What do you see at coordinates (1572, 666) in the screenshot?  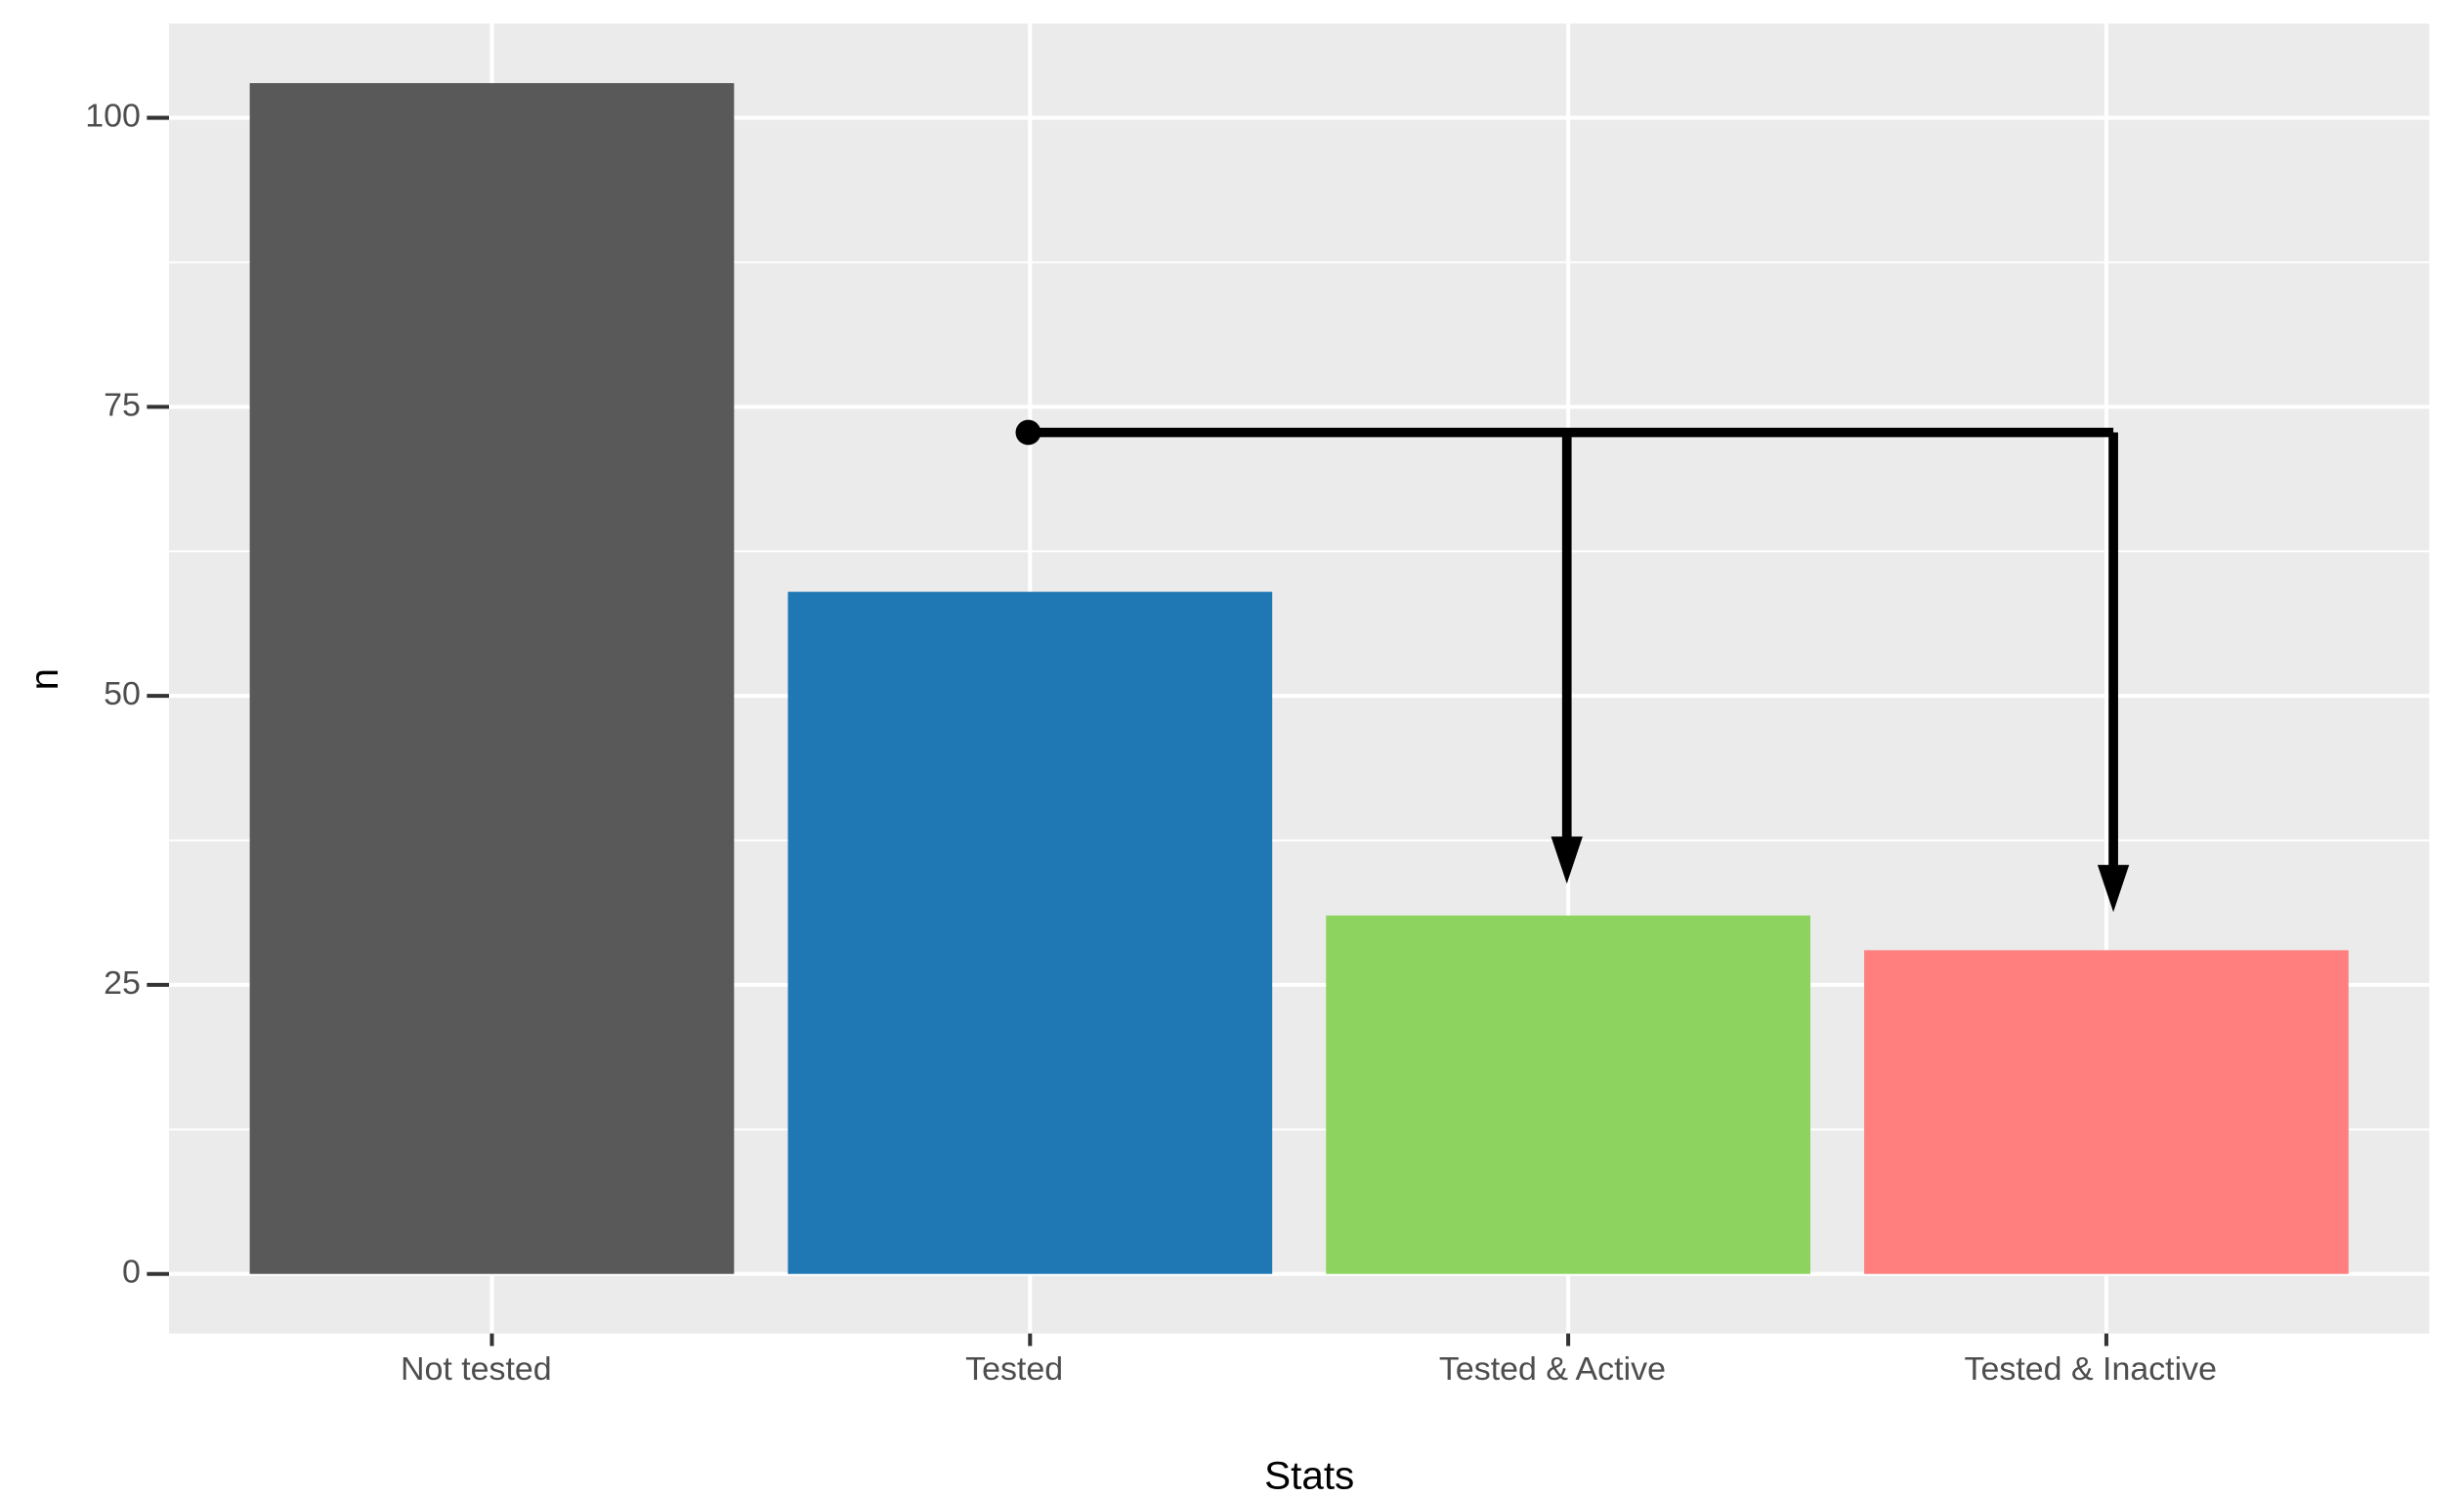 I see `annotation-arrows` at bounding box center [1572, 666].